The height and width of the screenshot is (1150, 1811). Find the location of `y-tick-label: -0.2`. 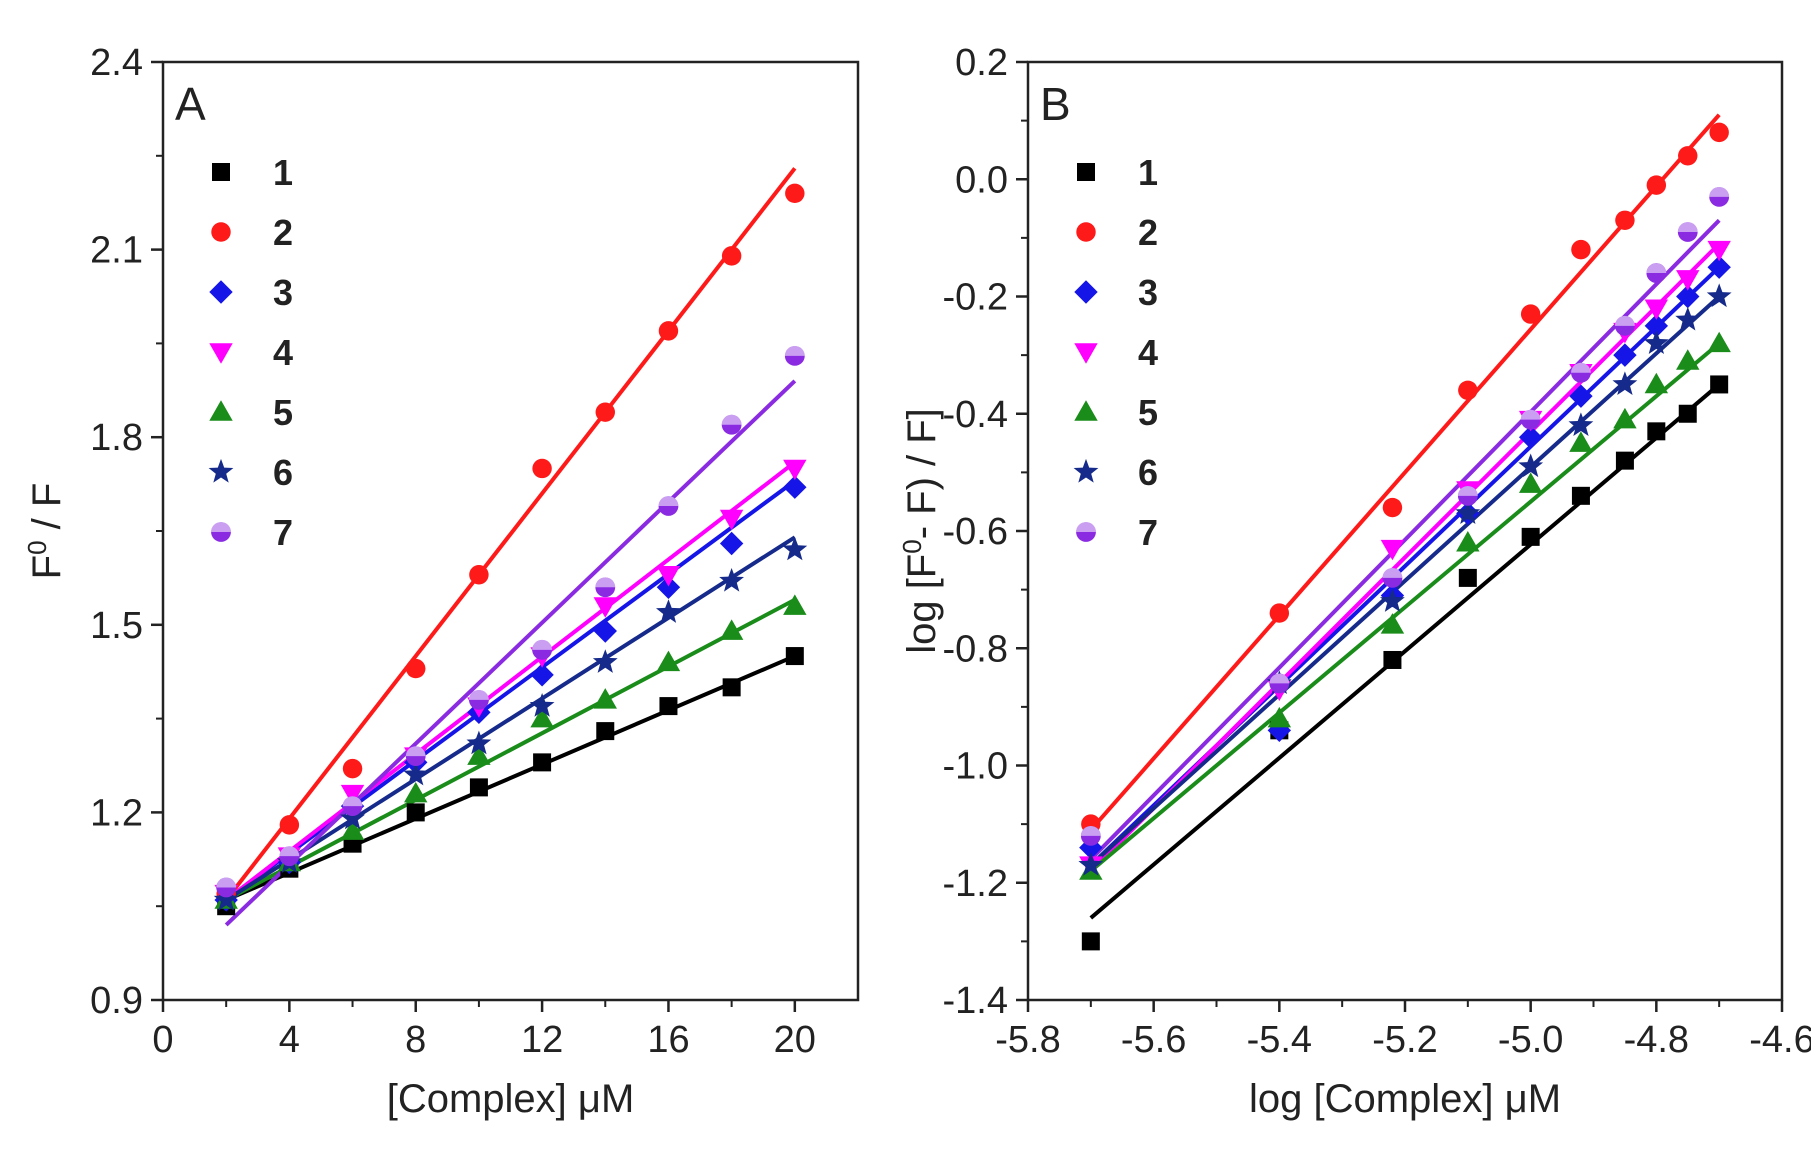

y-tick-label: -0.2 is located at coordinates (975, 298).